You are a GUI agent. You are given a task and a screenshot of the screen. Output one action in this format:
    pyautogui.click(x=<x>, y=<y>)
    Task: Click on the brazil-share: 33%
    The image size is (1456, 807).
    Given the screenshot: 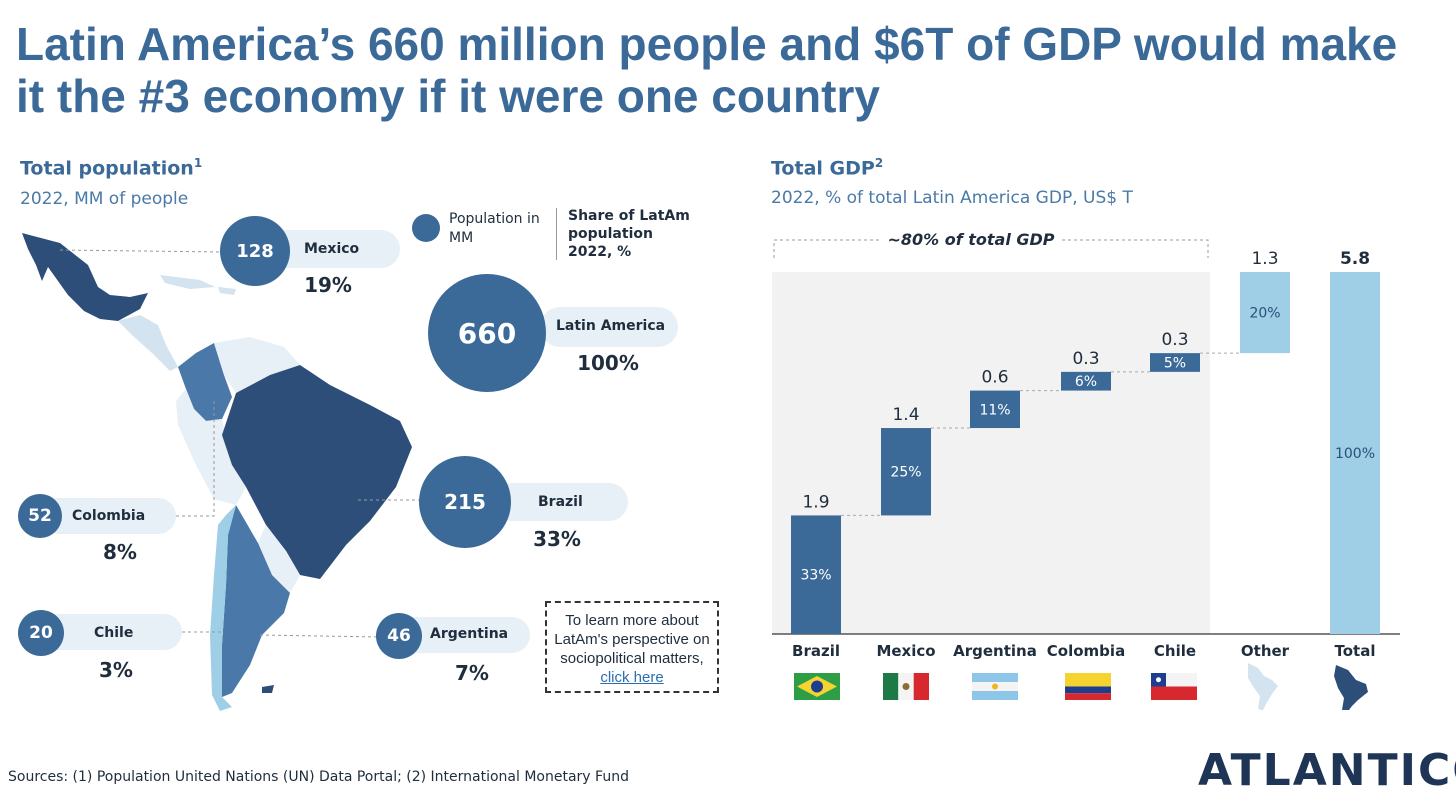 What is the action you would take?
    pyautogui.click(x=557, y=539)
    